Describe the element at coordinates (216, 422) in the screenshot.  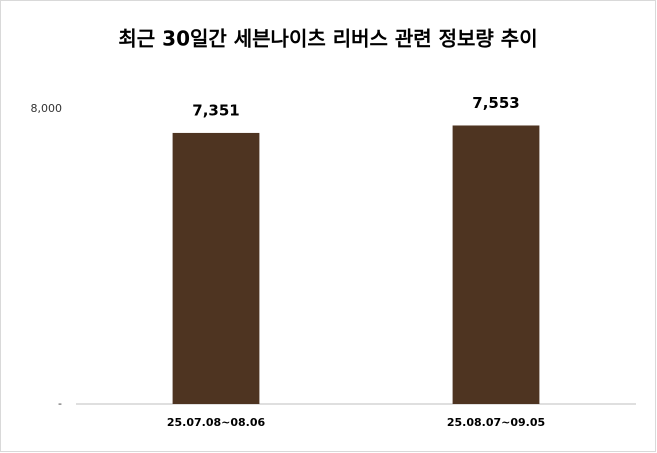
I see `x-tick-label: 25.07.08~08.06` at that location.